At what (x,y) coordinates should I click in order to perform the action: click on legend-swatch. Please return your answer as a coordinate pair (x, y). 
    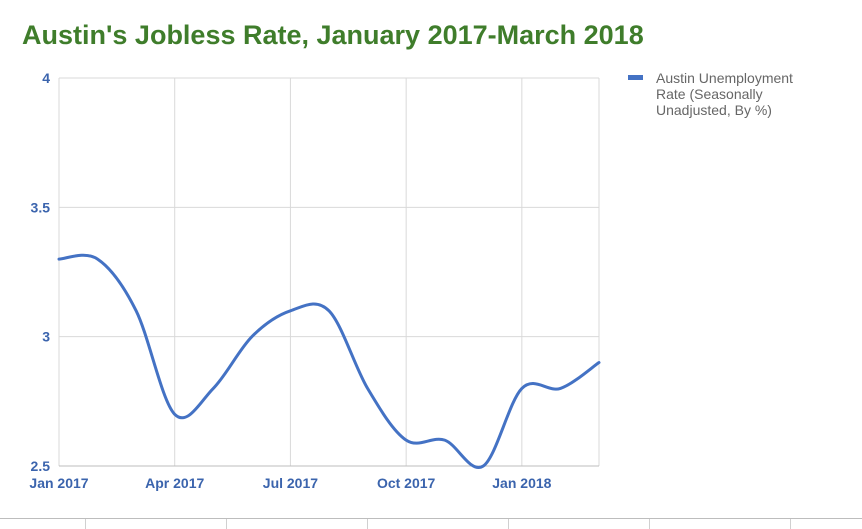
    Looking at the image, I should click on (635, 77).